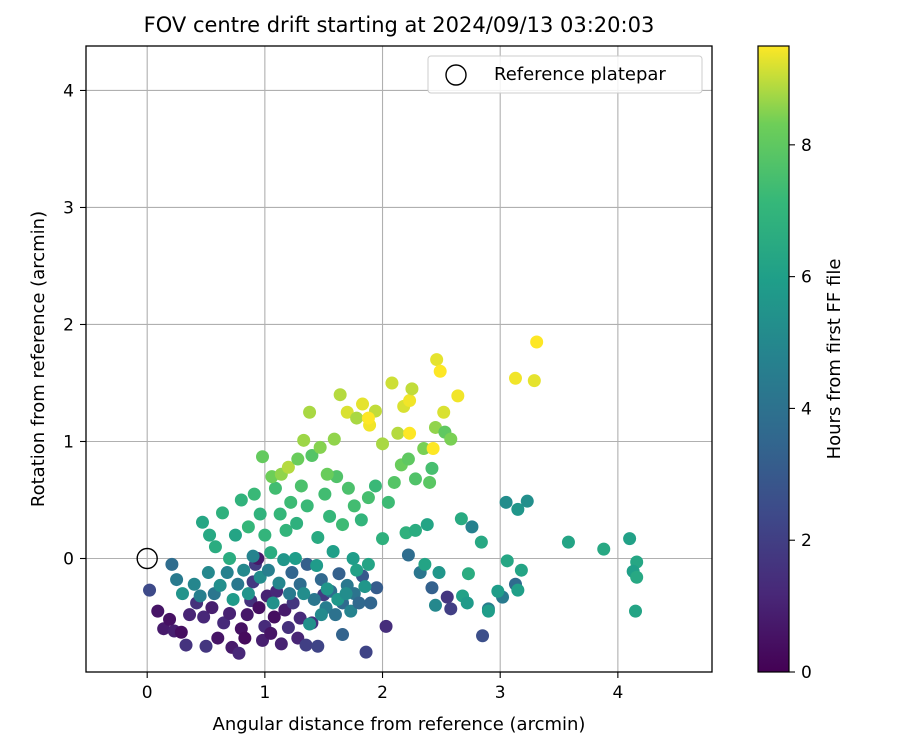 The image size is (900, 750). What do you see at coordinates (617, 693) in the screenshot?
I see `x-tick-label: 4` at bounding box center [617, 693].